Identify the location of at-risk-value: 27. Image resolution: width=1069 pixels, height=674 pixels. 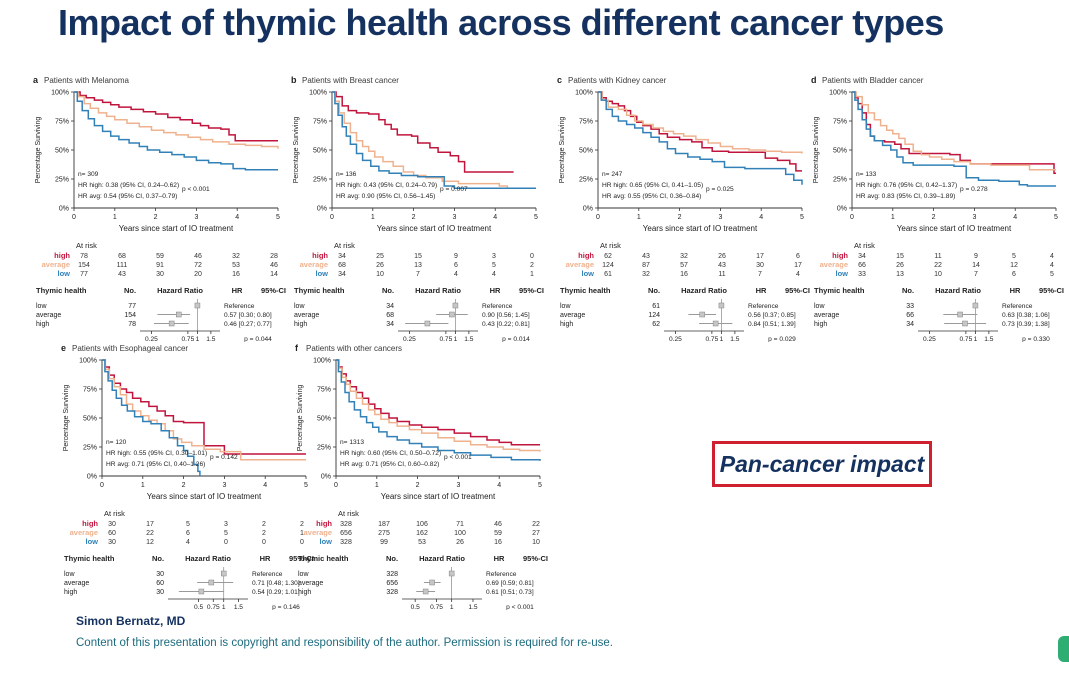
(536, 533).